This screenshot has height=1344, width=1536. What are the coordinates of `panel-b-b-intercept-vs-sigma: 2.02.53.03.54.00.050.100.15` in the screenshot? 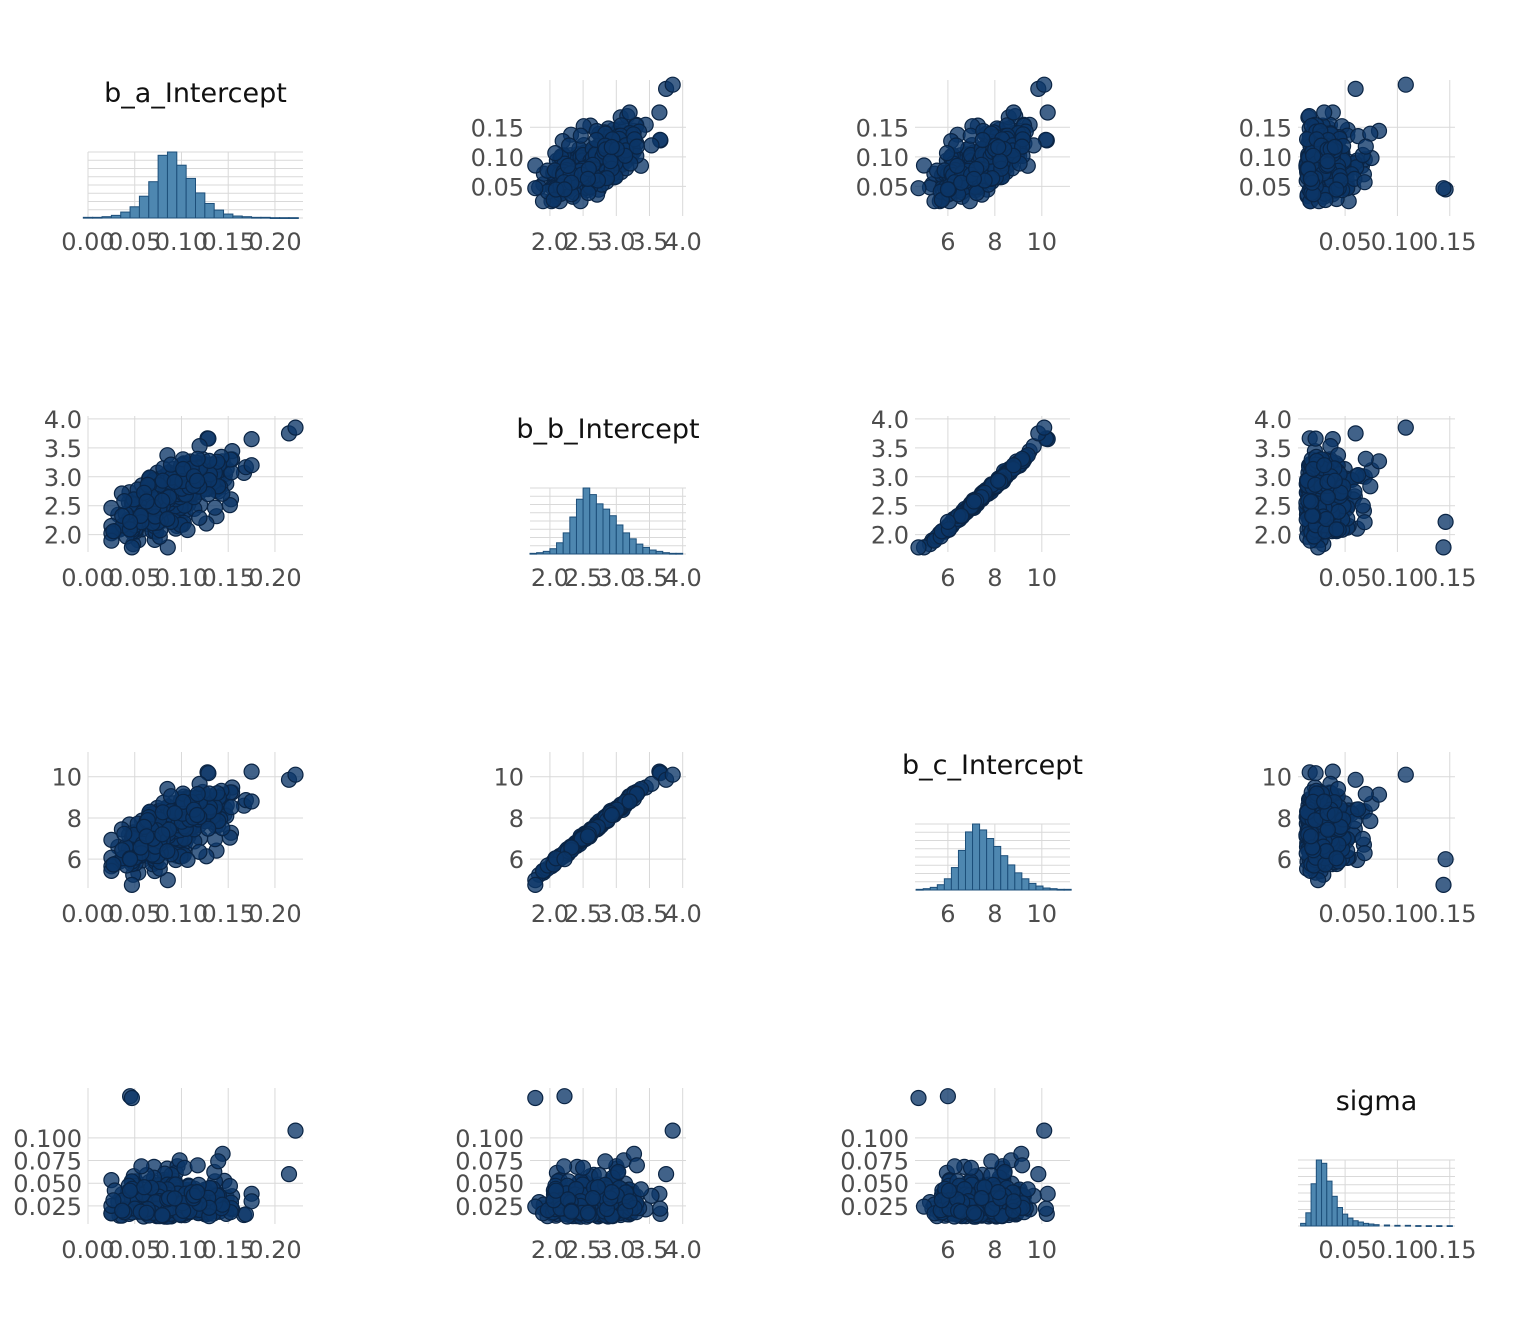 It's located at (1365, 499).